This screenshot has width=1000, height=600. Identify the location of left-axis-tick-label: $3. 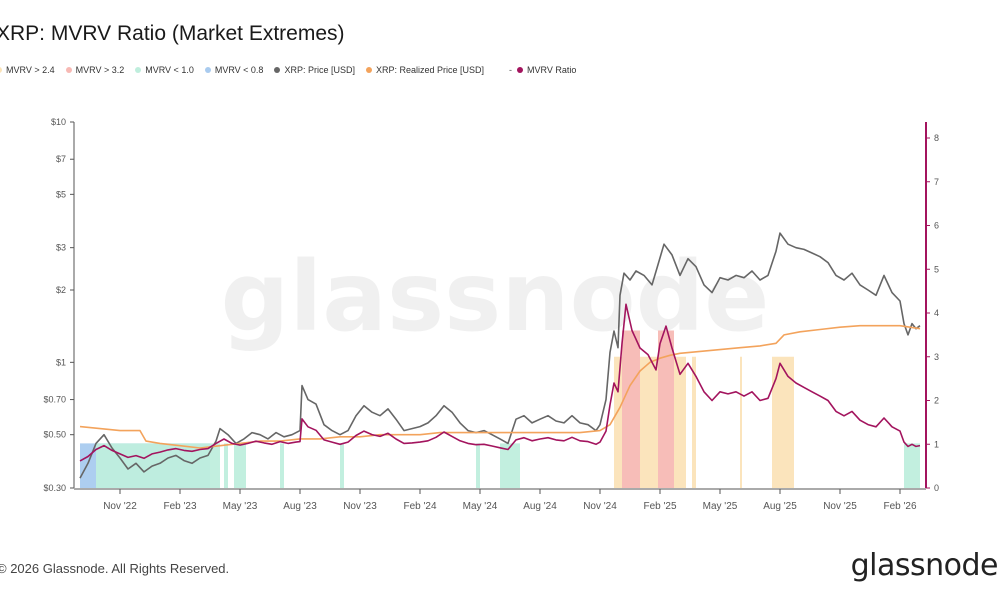
(61, 248).